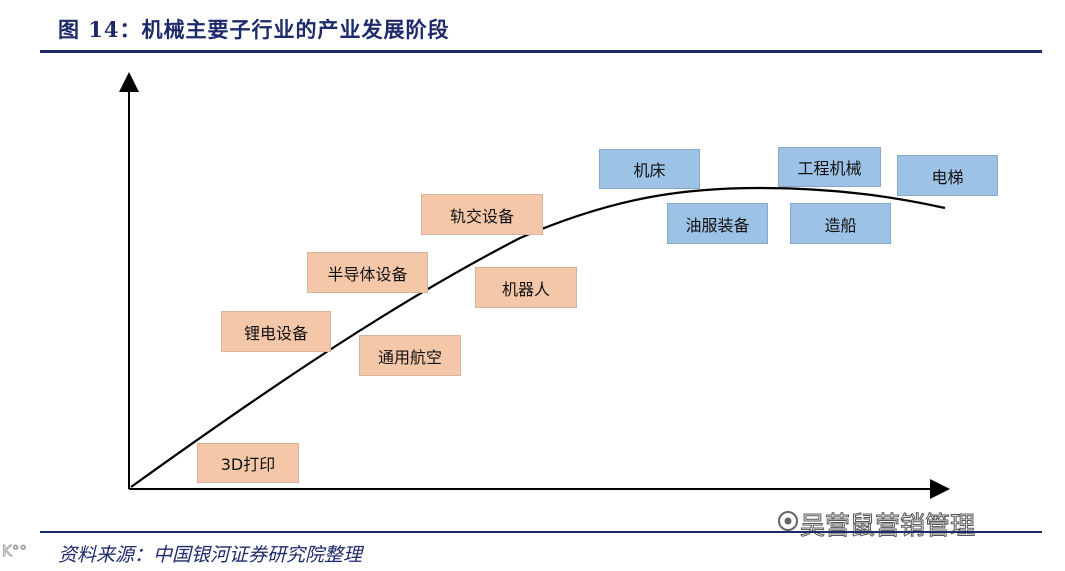 The width and height of the screenshot is (1065, 571). Describe the element at coordinates (717, 223) in the screenshot. I see `stage-box-oilfield-equipment: 油服装备` at that location.